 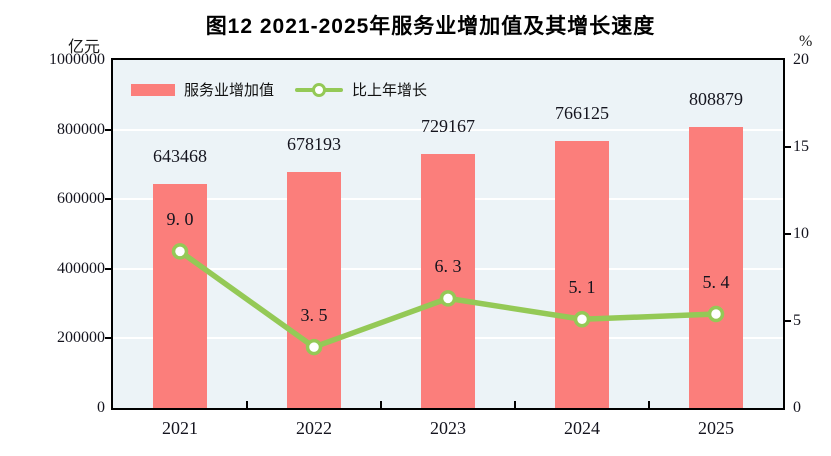 What do you see at coordinates (801, 233) in the screenshot?
I see `right-axis-tick-label: 10` at bounding box center [801, 233].